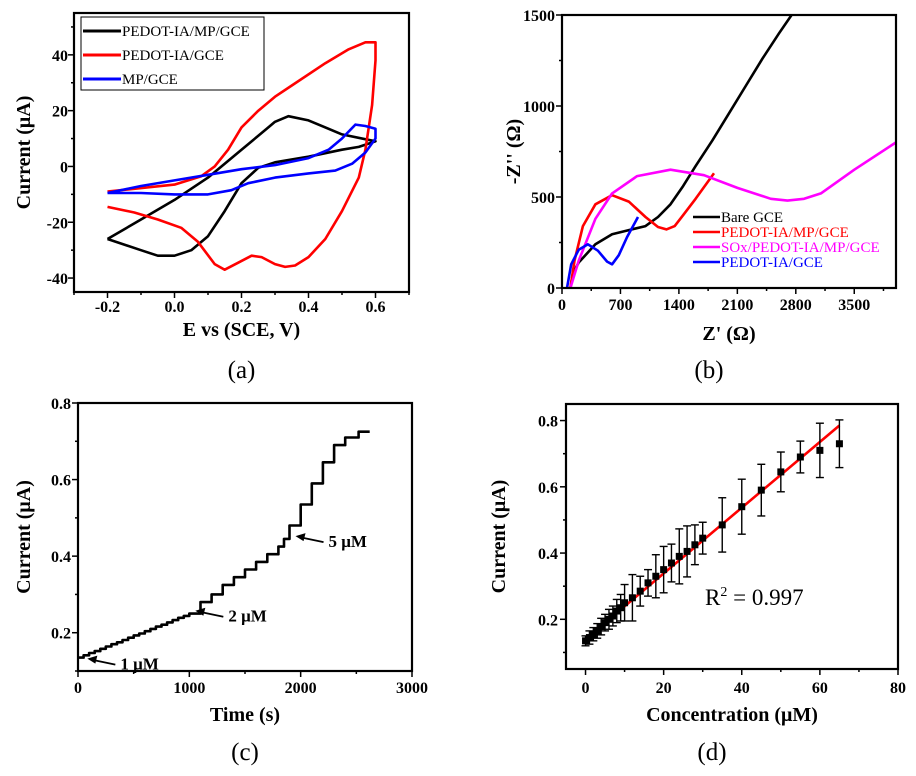 Image resolution: width=916 pixels, height=776 pixels. I want to click on y-tick-label: 0.8, so click(61, 404).